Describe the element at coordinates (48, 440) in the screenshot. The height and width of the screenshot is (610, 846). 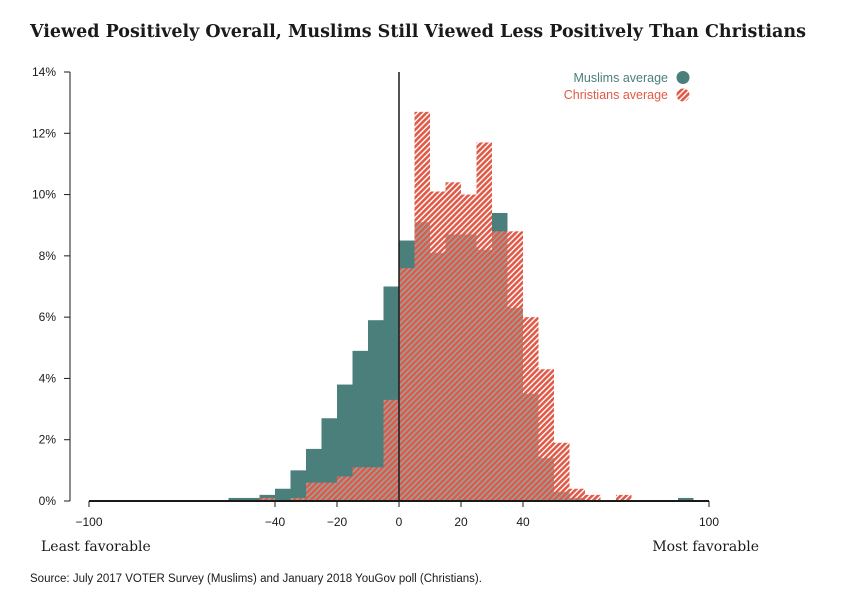
I see `y-tick-label: 2%` at that location.